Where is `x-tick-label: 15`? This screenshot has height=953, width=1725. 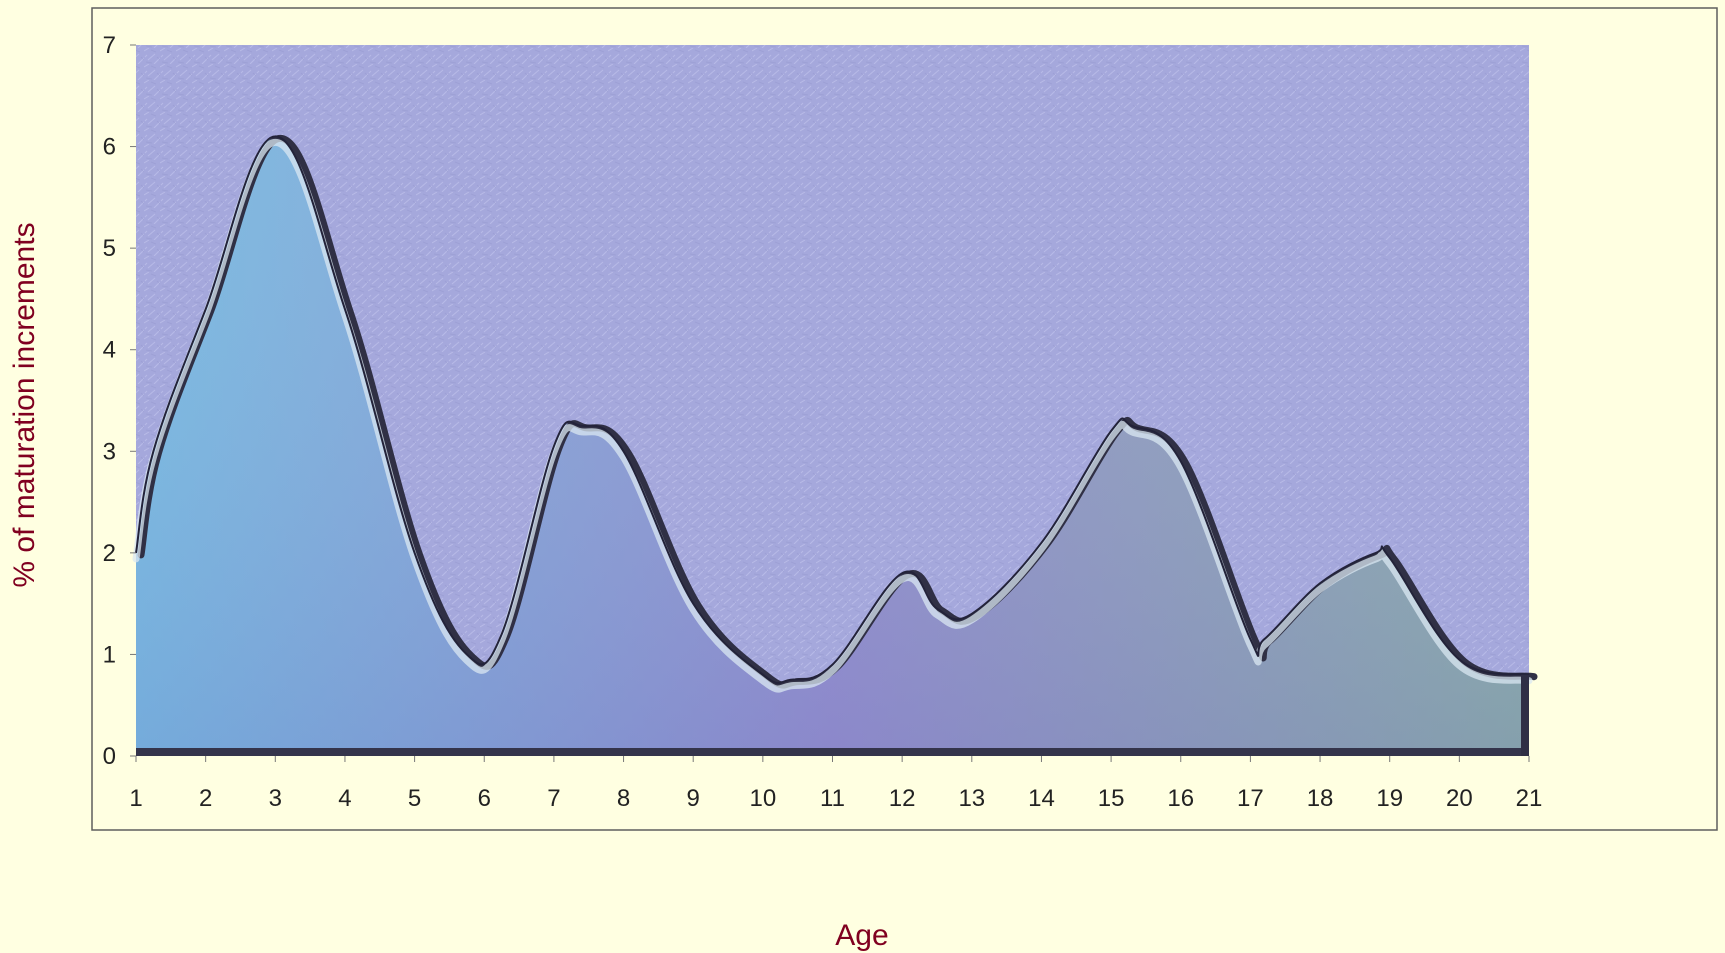 x-tick-label: 15 is located at coordinates (1111, 798).